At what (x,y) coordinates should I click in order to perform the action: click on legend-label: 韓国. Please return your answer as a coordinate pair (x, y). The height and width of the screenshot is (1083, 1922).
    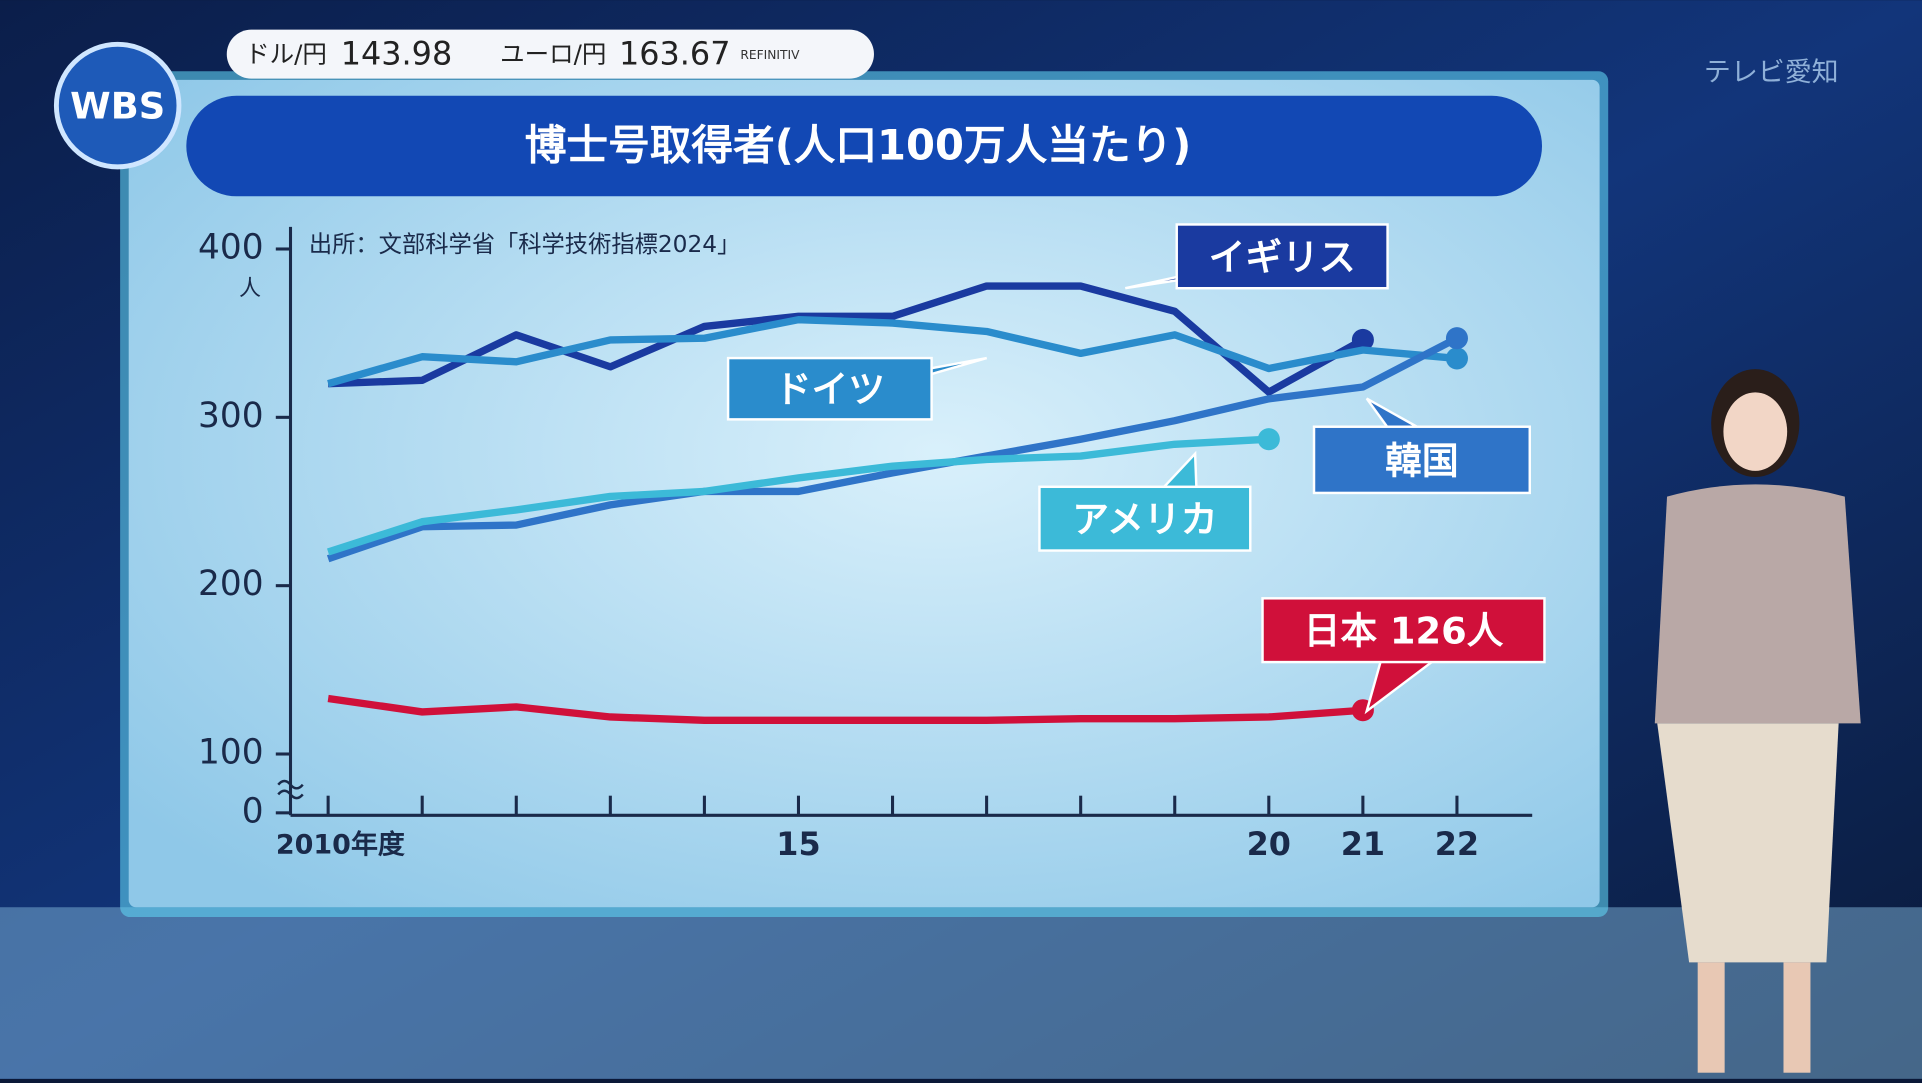
    Looking at the image, I should click on (1422, 460).